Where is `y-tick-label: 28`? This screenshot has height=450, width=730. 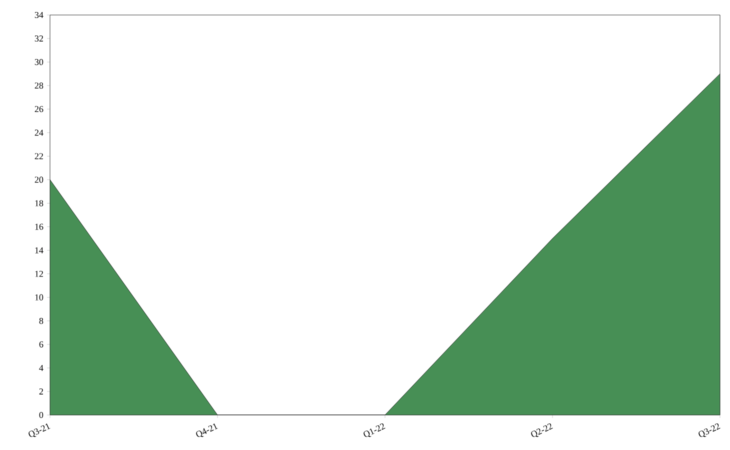 y-tick-label: 28 is located at coordinates (39, 85).